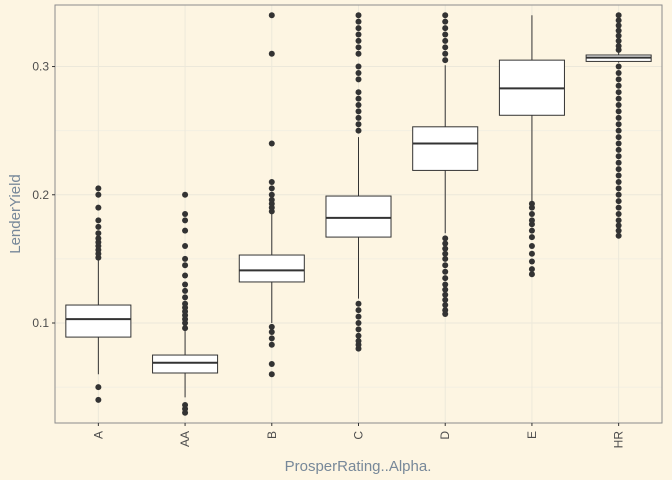 This screenshot has width=672, height=480. I want to click on box-E, so click(531, 146).